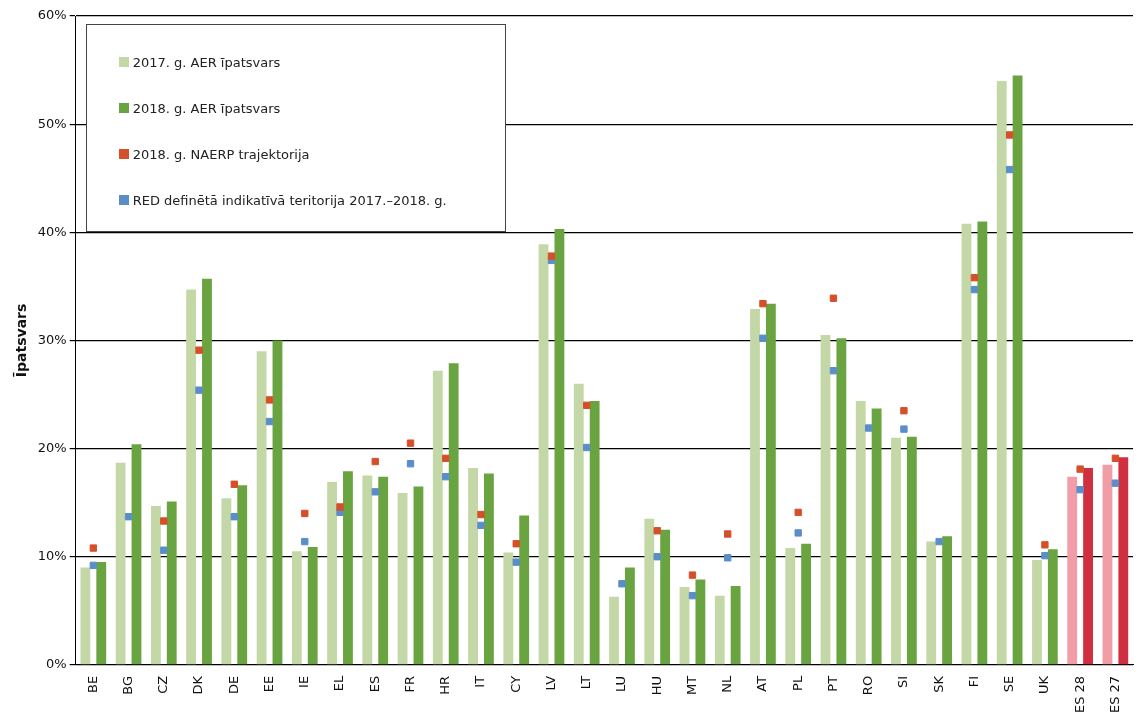  What do you see at coordinates (289, 200) in the screenshot?
I see `legend-label: RED definētā indikatīvā teritorija 2017.–2018. g.` at bounding box center [289, 200].